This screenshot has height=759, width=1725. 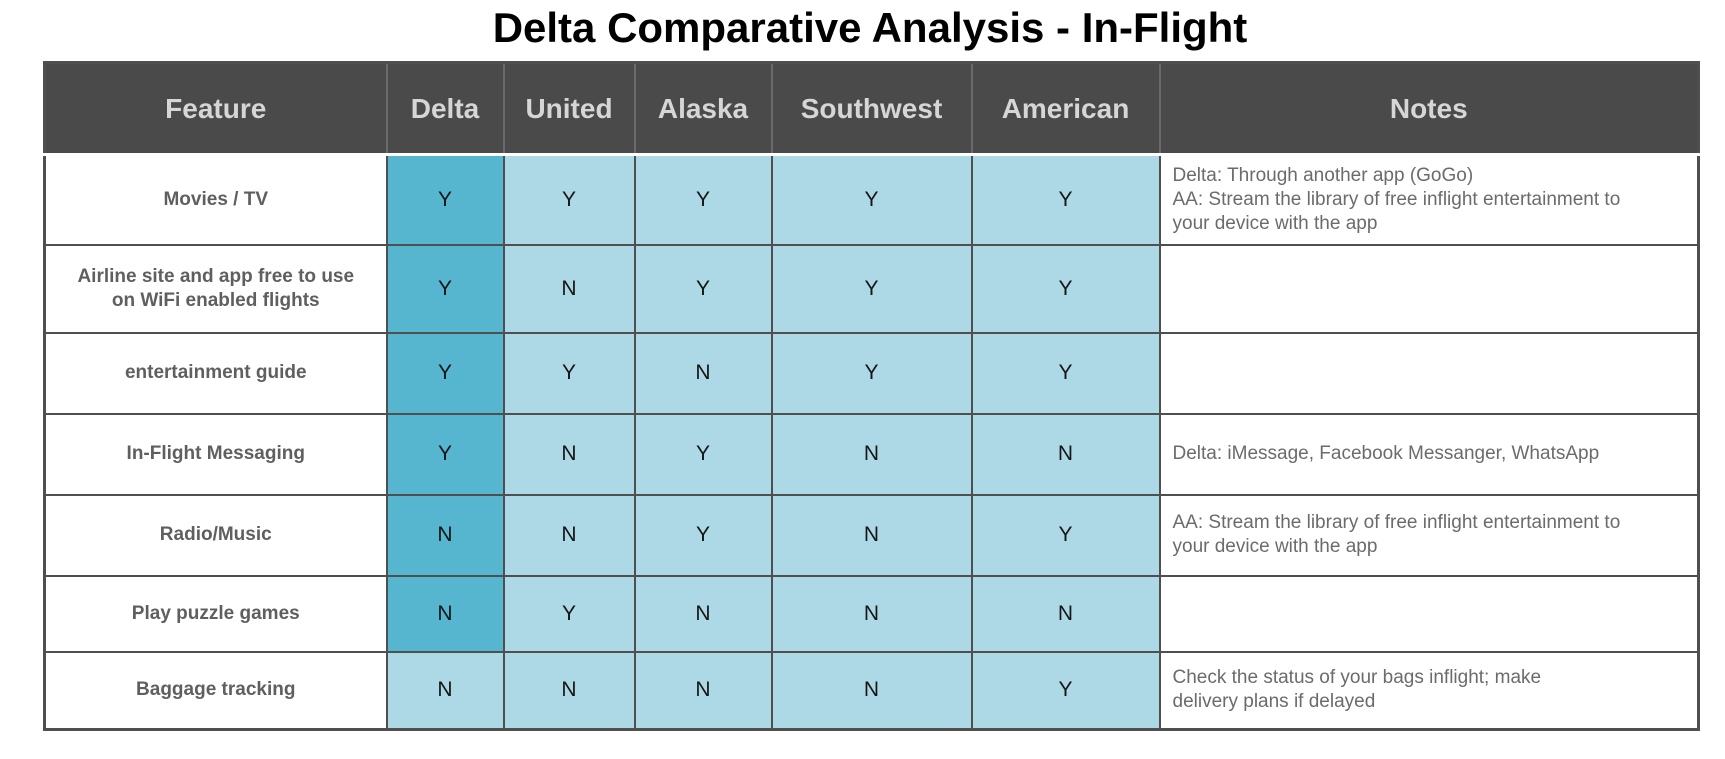 What do you see at coordinates (568, 109) in the screenshot?
I see `column-header-united: United` at bounding box center [568, 109].